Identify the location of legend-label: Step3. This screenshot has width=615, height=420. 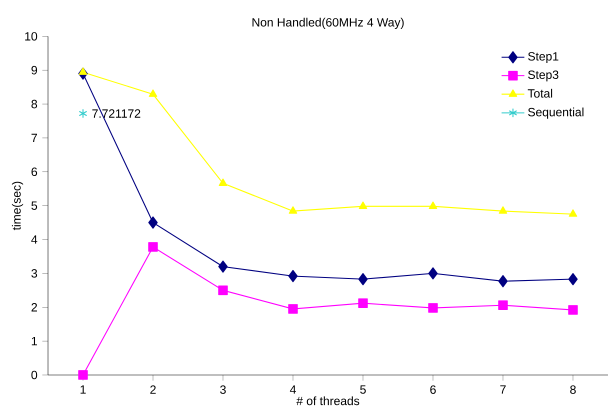
(543, 76).